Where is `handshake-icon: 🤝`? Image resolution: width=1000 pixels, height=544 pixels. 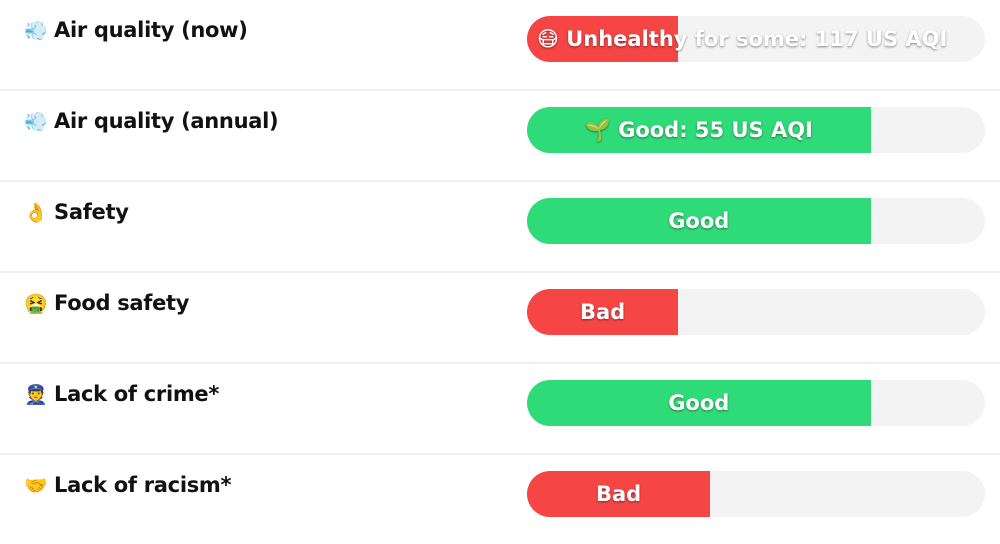
handshake-icon: 🤝 is located at coordinates (36, 485).